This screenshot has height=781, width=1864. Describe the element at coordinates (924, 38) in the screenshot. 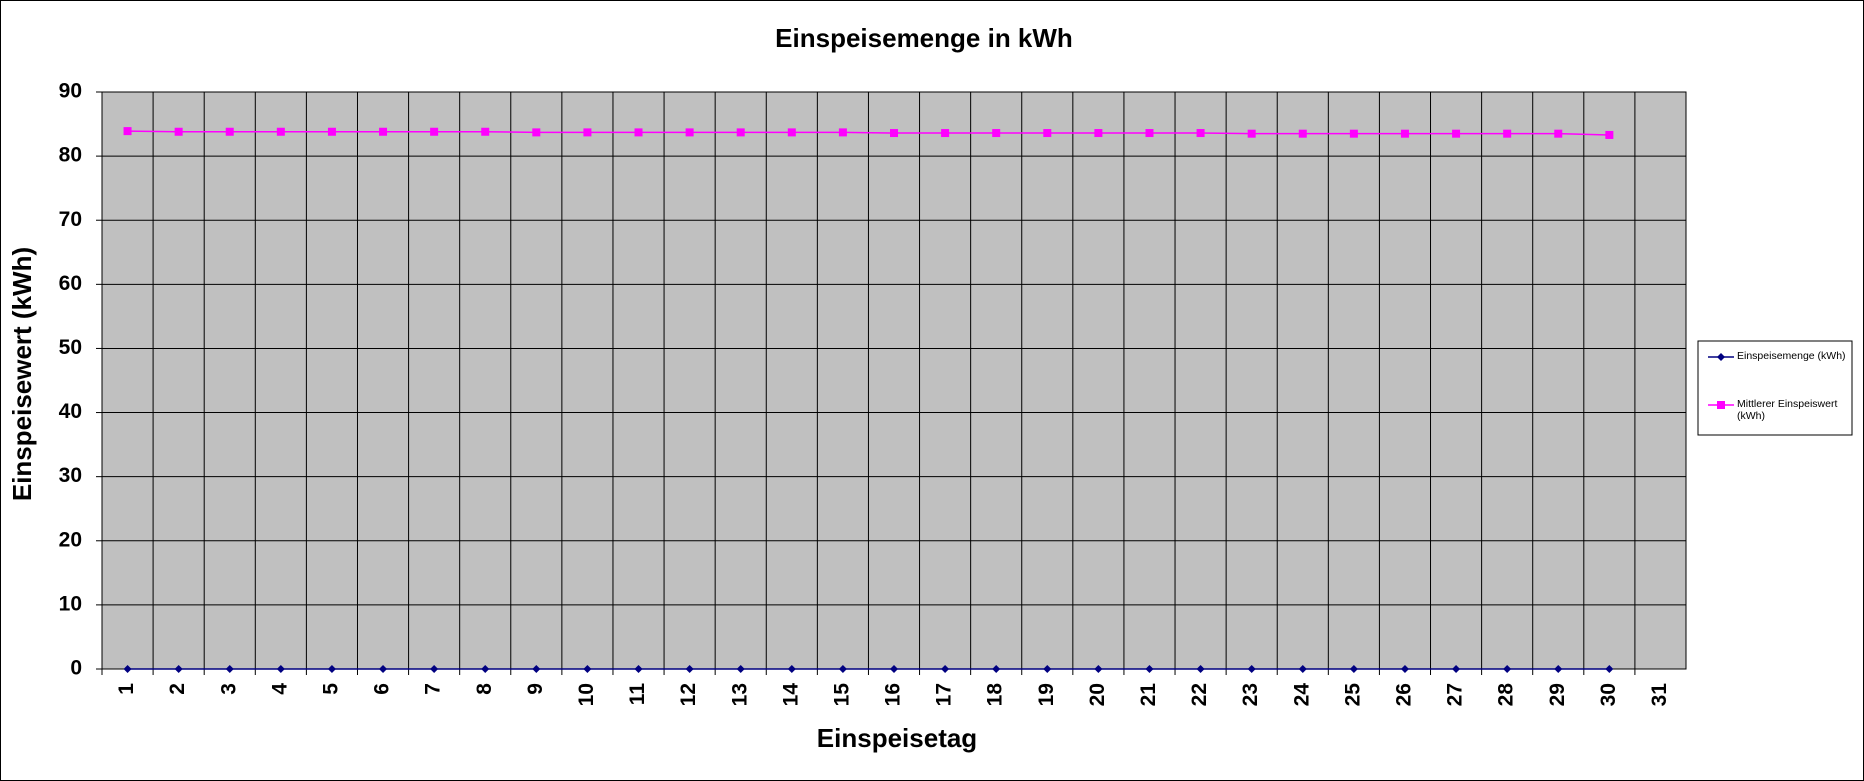

I see `chart-title: Einspeisemenge in kWh` at that location.